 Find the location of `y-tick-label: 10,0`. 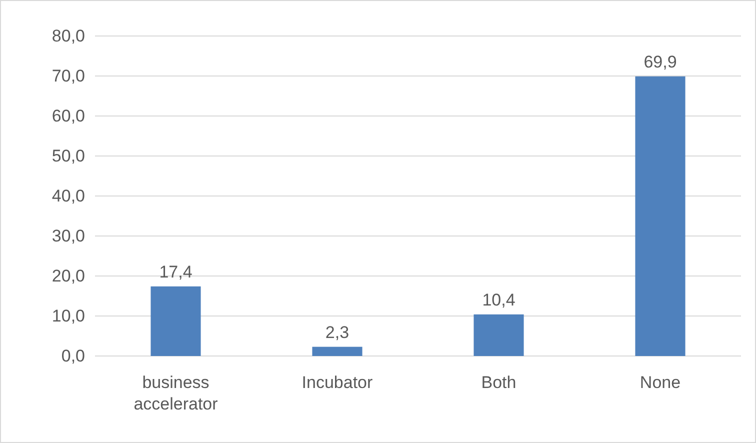

y-tick-label: 10,0 is located at coordinates (68, 316).